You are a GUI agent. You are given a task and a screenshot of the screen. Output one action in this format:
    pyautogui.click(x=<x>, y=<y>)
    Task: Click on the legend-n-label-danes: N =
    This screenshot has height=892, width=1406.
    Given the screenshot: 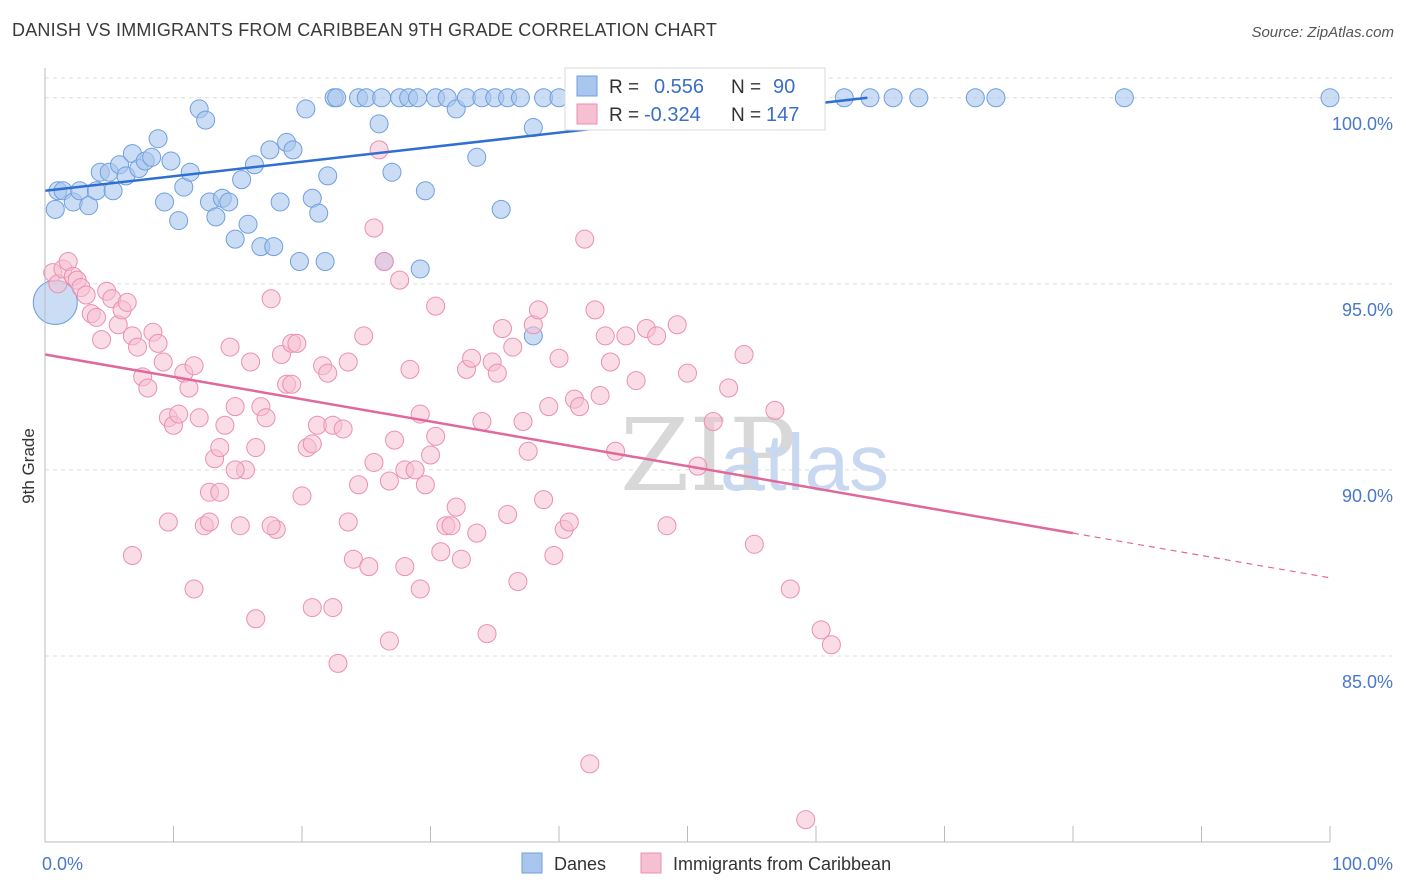 What is the action you would take?
    pyautogui.click(x=746, y=87)
    